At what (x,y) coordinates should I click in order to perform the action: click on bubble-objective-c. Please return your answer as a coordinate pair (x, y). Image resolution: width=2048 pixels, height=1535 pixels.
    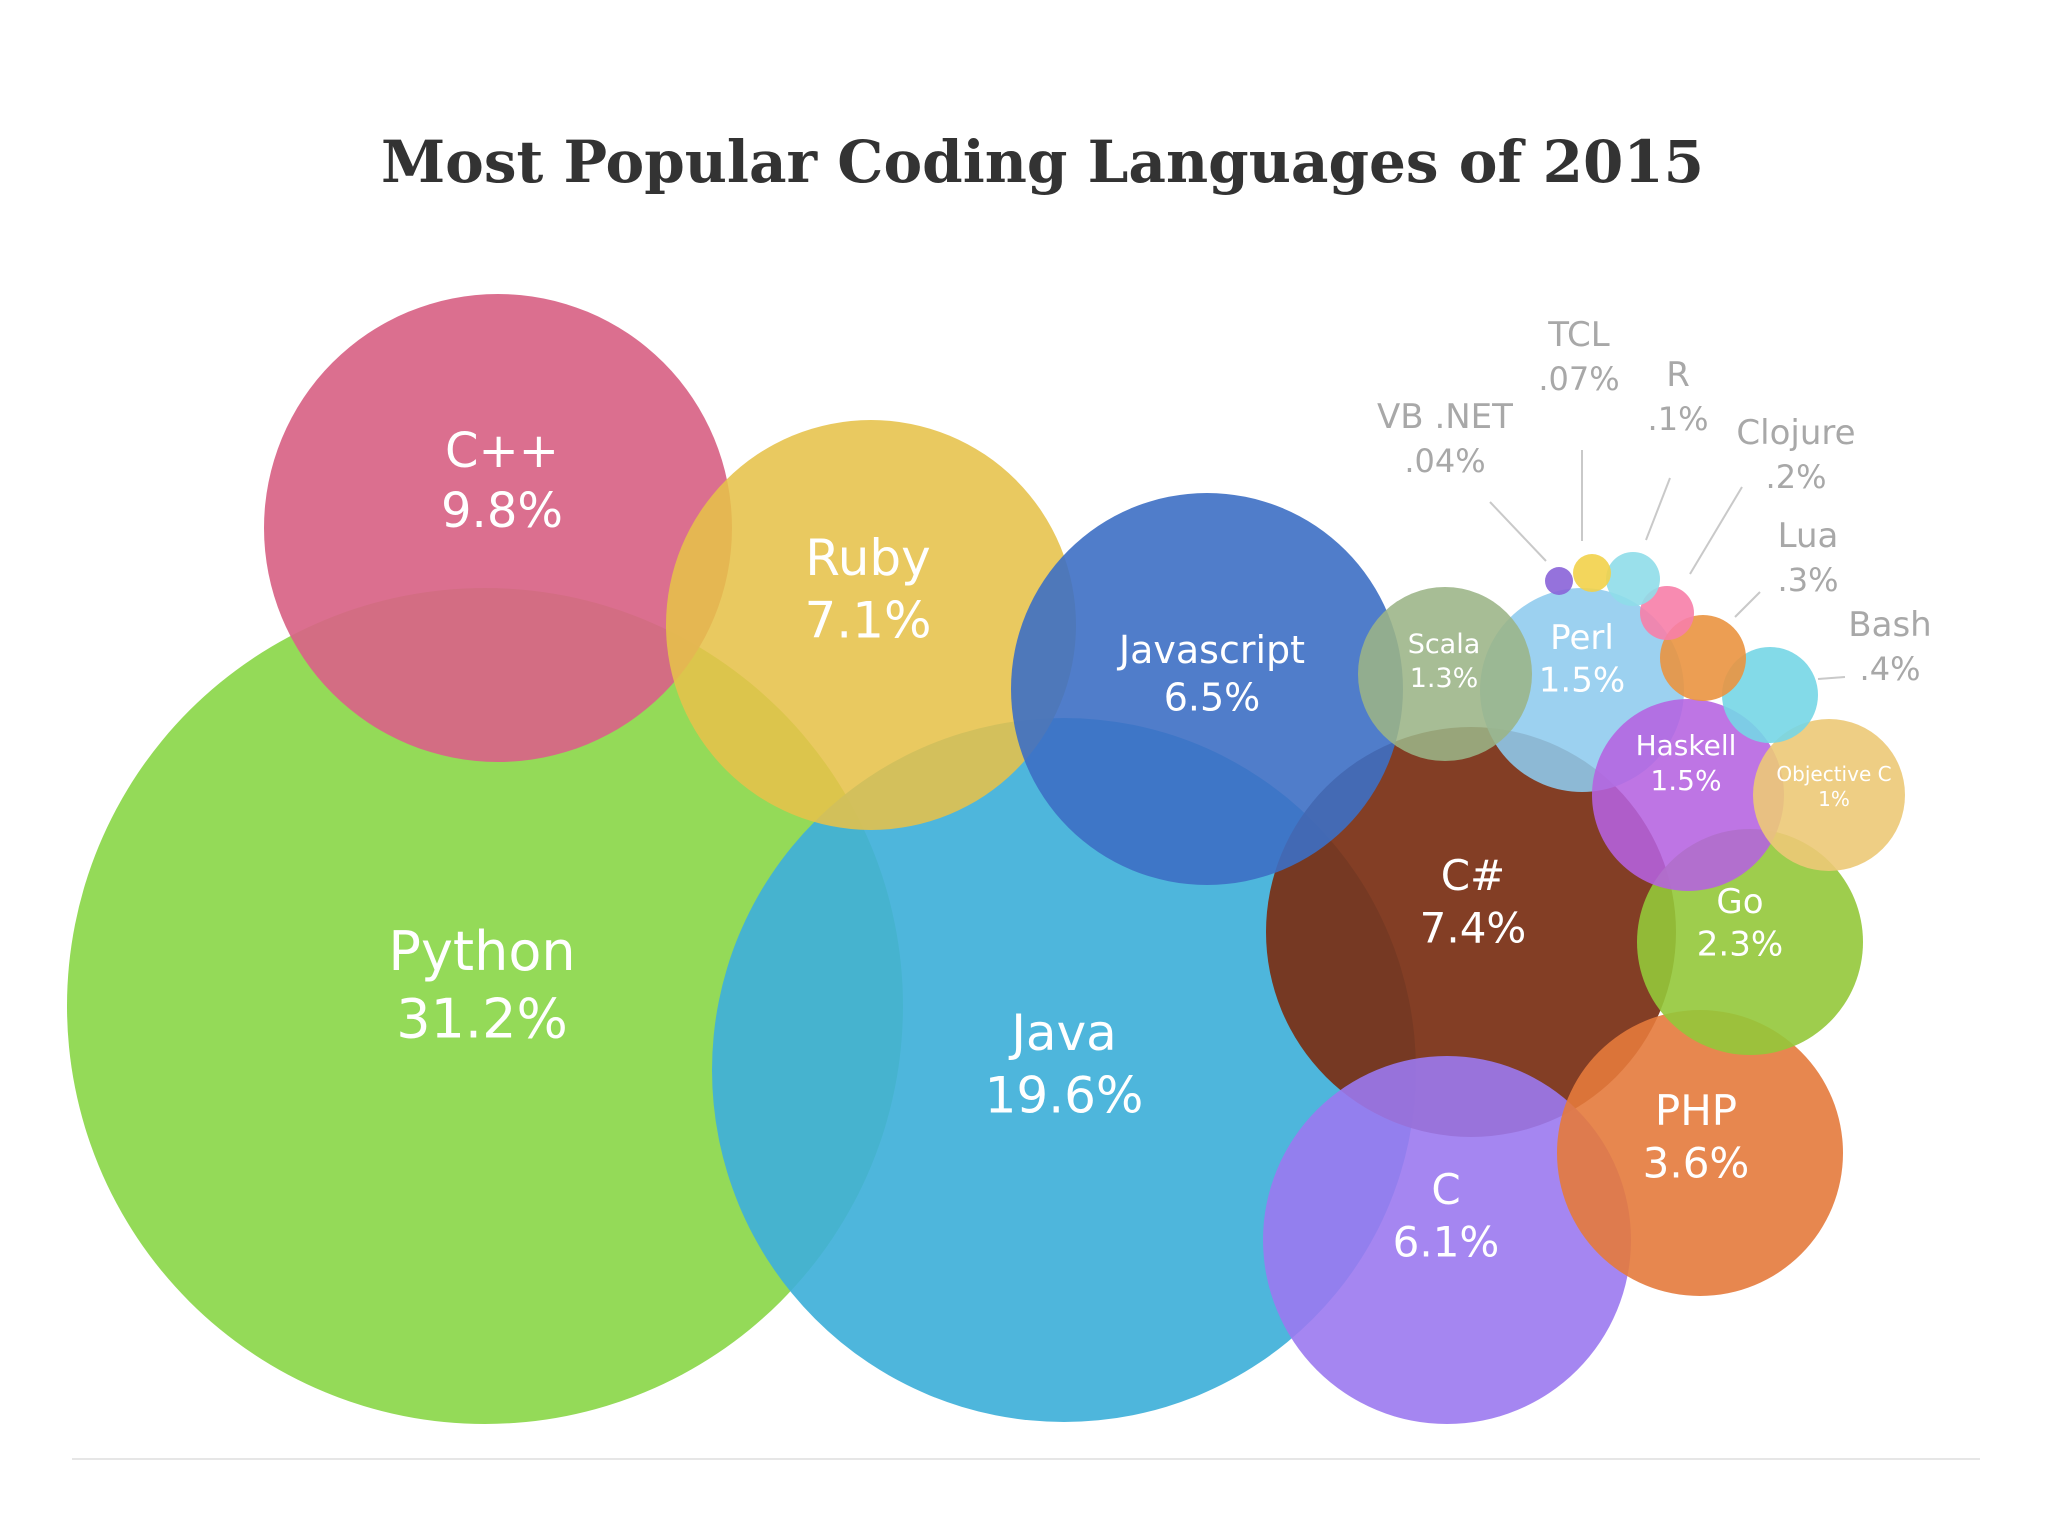
    Looking at the image, I should click on (1829, 795).